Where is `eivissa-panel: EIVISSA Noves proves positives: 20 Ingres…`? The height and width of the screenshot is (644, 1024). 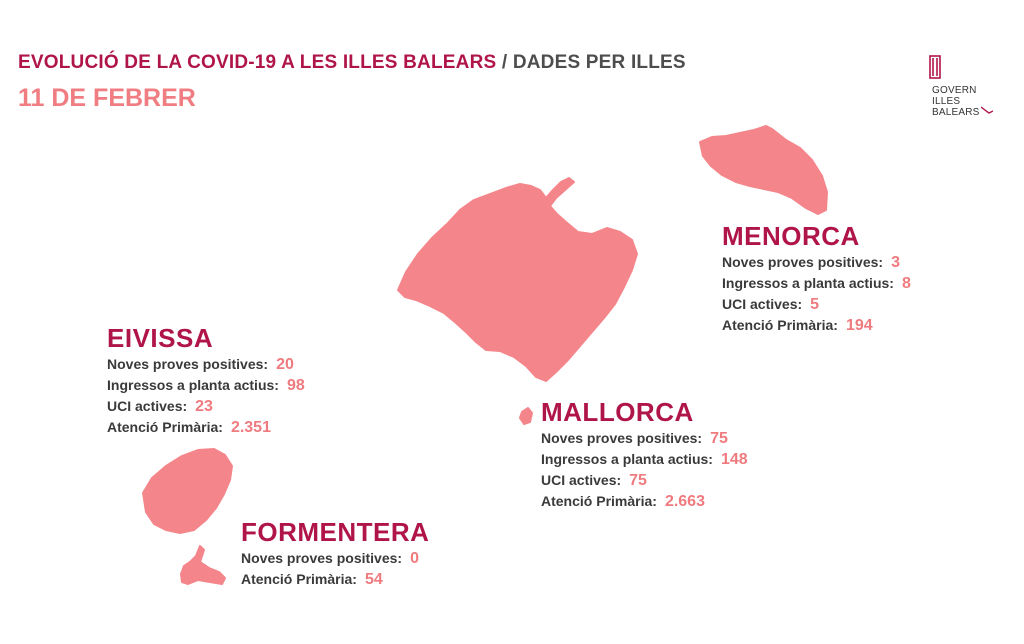
eivissa-panel: EIVISSA Noves proves positives: 20 Ingres… is located at coordinates (206, 380).